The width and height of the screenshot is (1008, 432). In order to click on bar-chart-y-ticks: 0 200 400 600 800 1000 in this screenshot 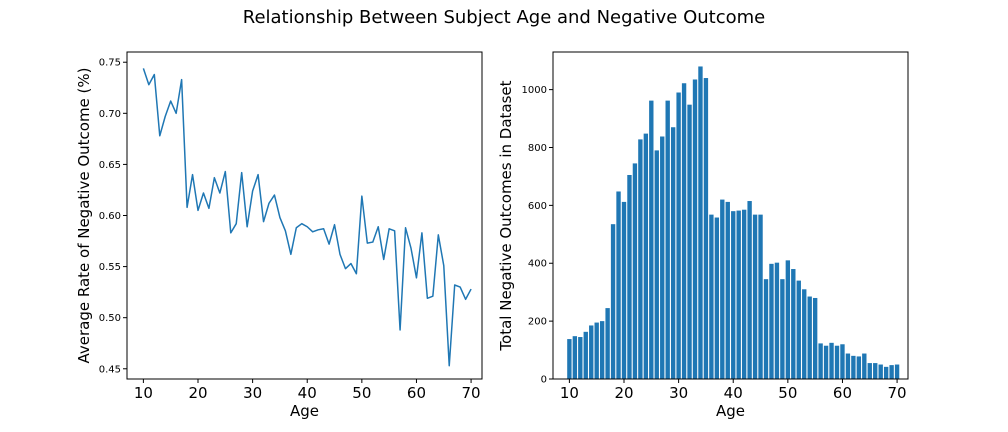, I will do `click(537, 235)`.